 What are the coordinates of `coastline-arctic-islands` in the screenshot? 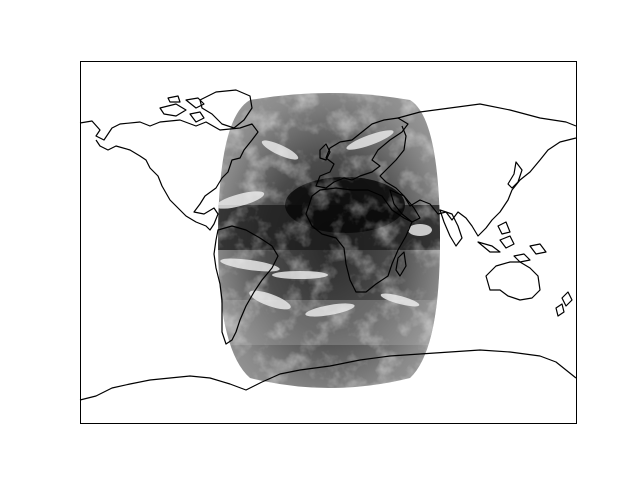 It's located at (182, 109).